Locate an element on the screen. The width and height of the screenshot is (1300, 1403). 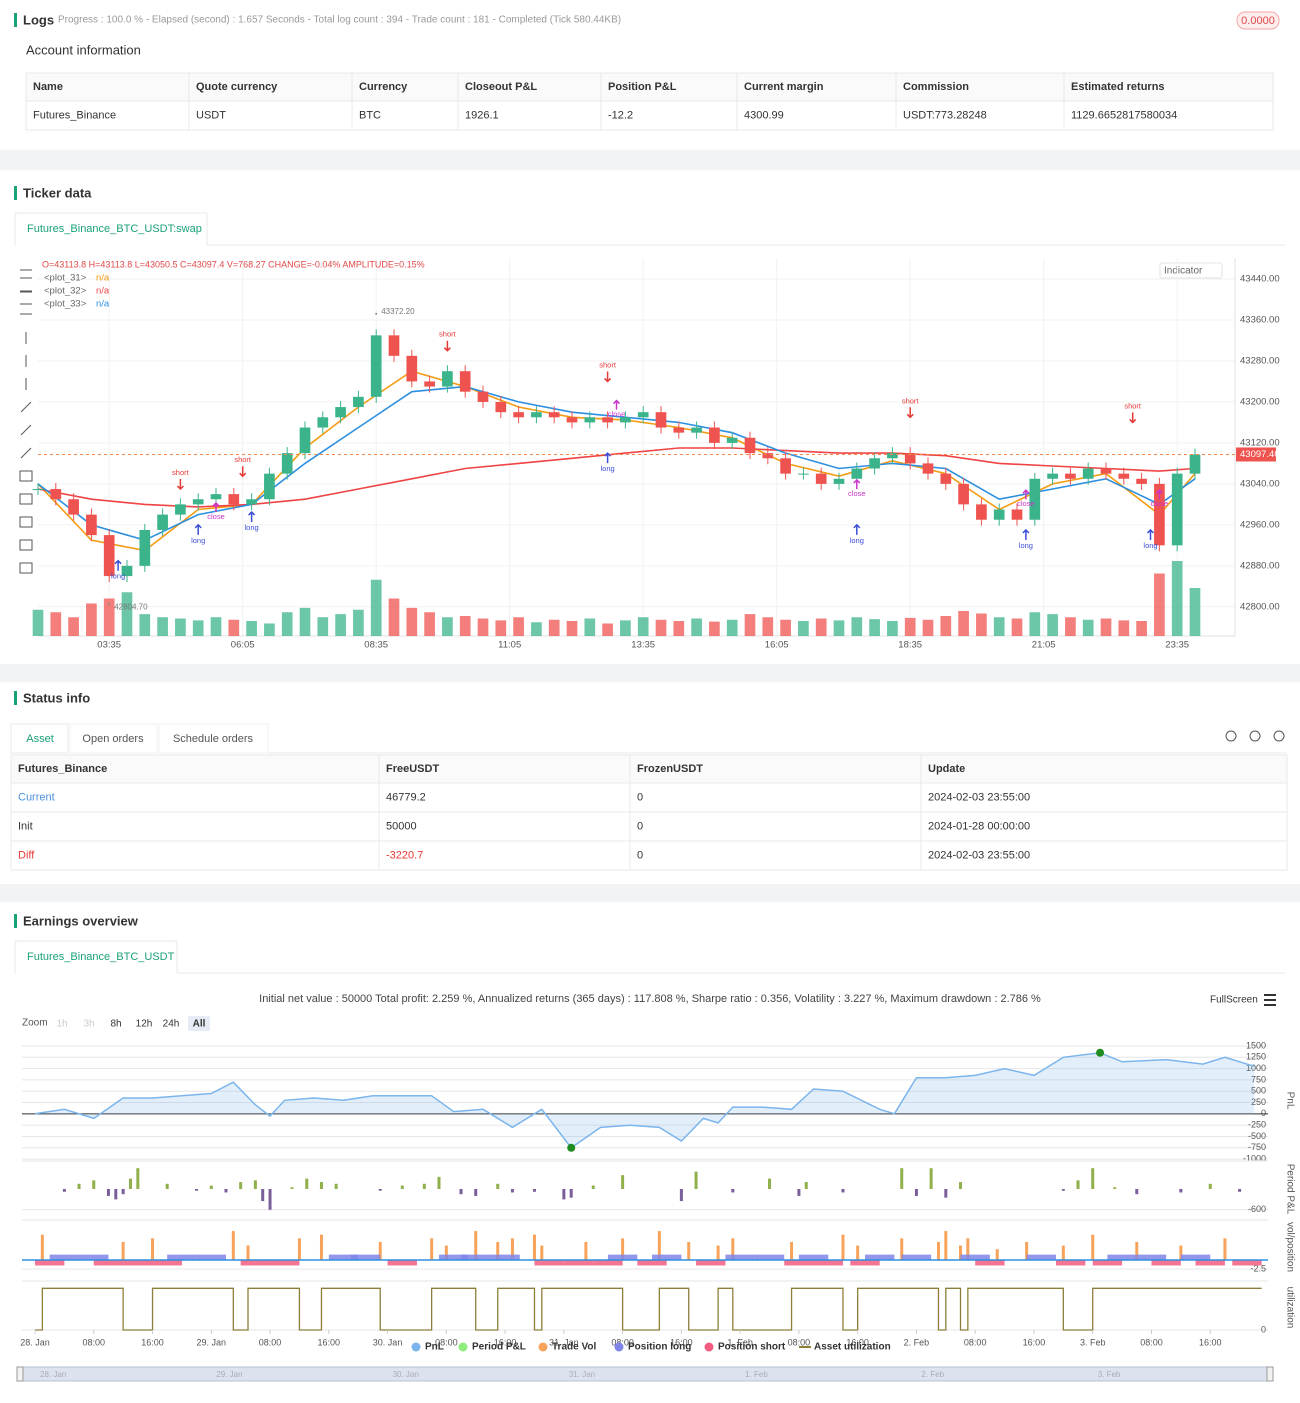
legend-label: Position short is located at coordinates (752, 1347).